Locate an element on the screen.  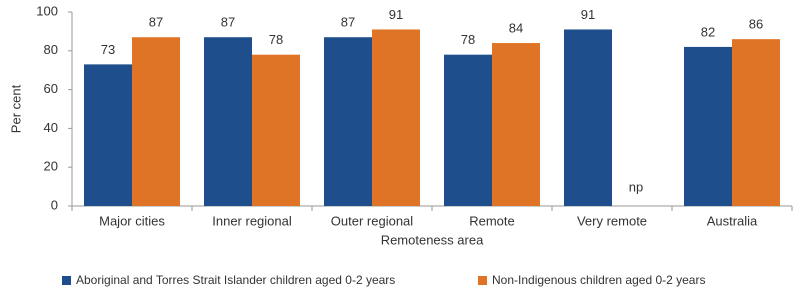
x-tick-label: Australia is located at coordinates (732, 220).